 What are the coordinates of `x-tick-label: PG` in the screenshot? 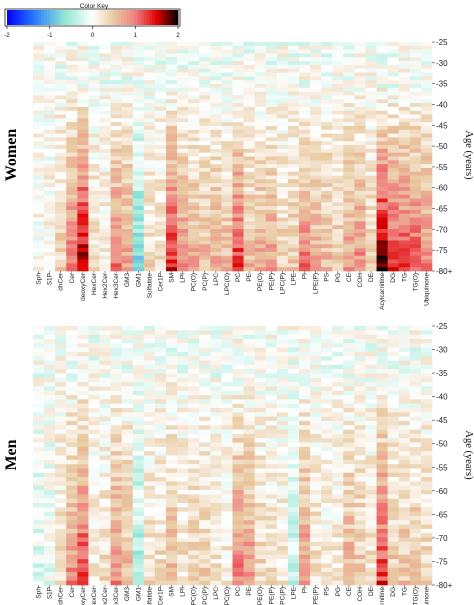 It's located at (338, 277).